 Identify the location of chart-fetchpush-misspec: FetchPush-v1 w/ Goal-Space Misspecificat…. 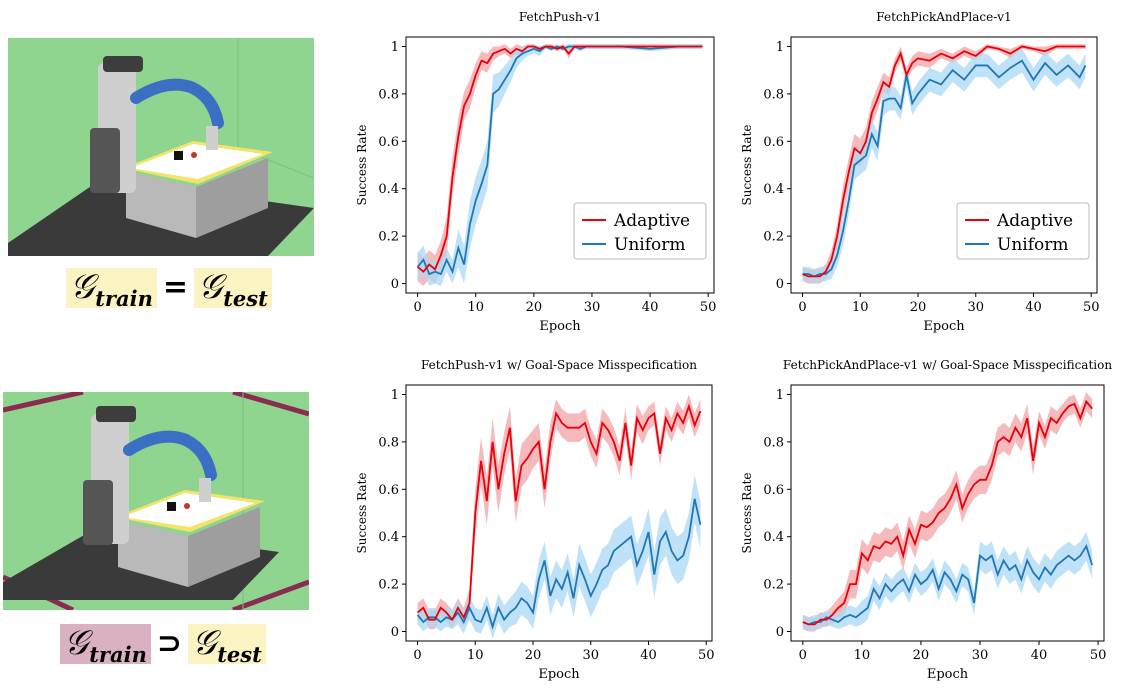
(534, 520).